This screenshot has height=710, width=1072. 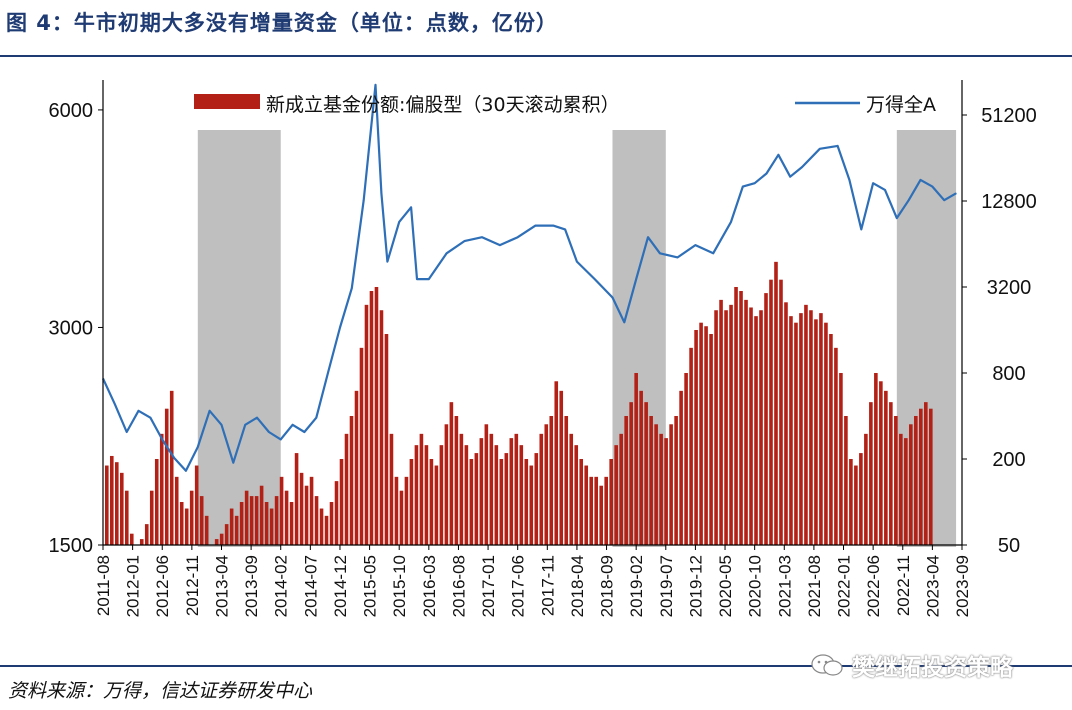 What do you see at coordinates (1008, 374) in the screenshot?
I see `right-tick-label: 800` at bounding box center [1008, 374].